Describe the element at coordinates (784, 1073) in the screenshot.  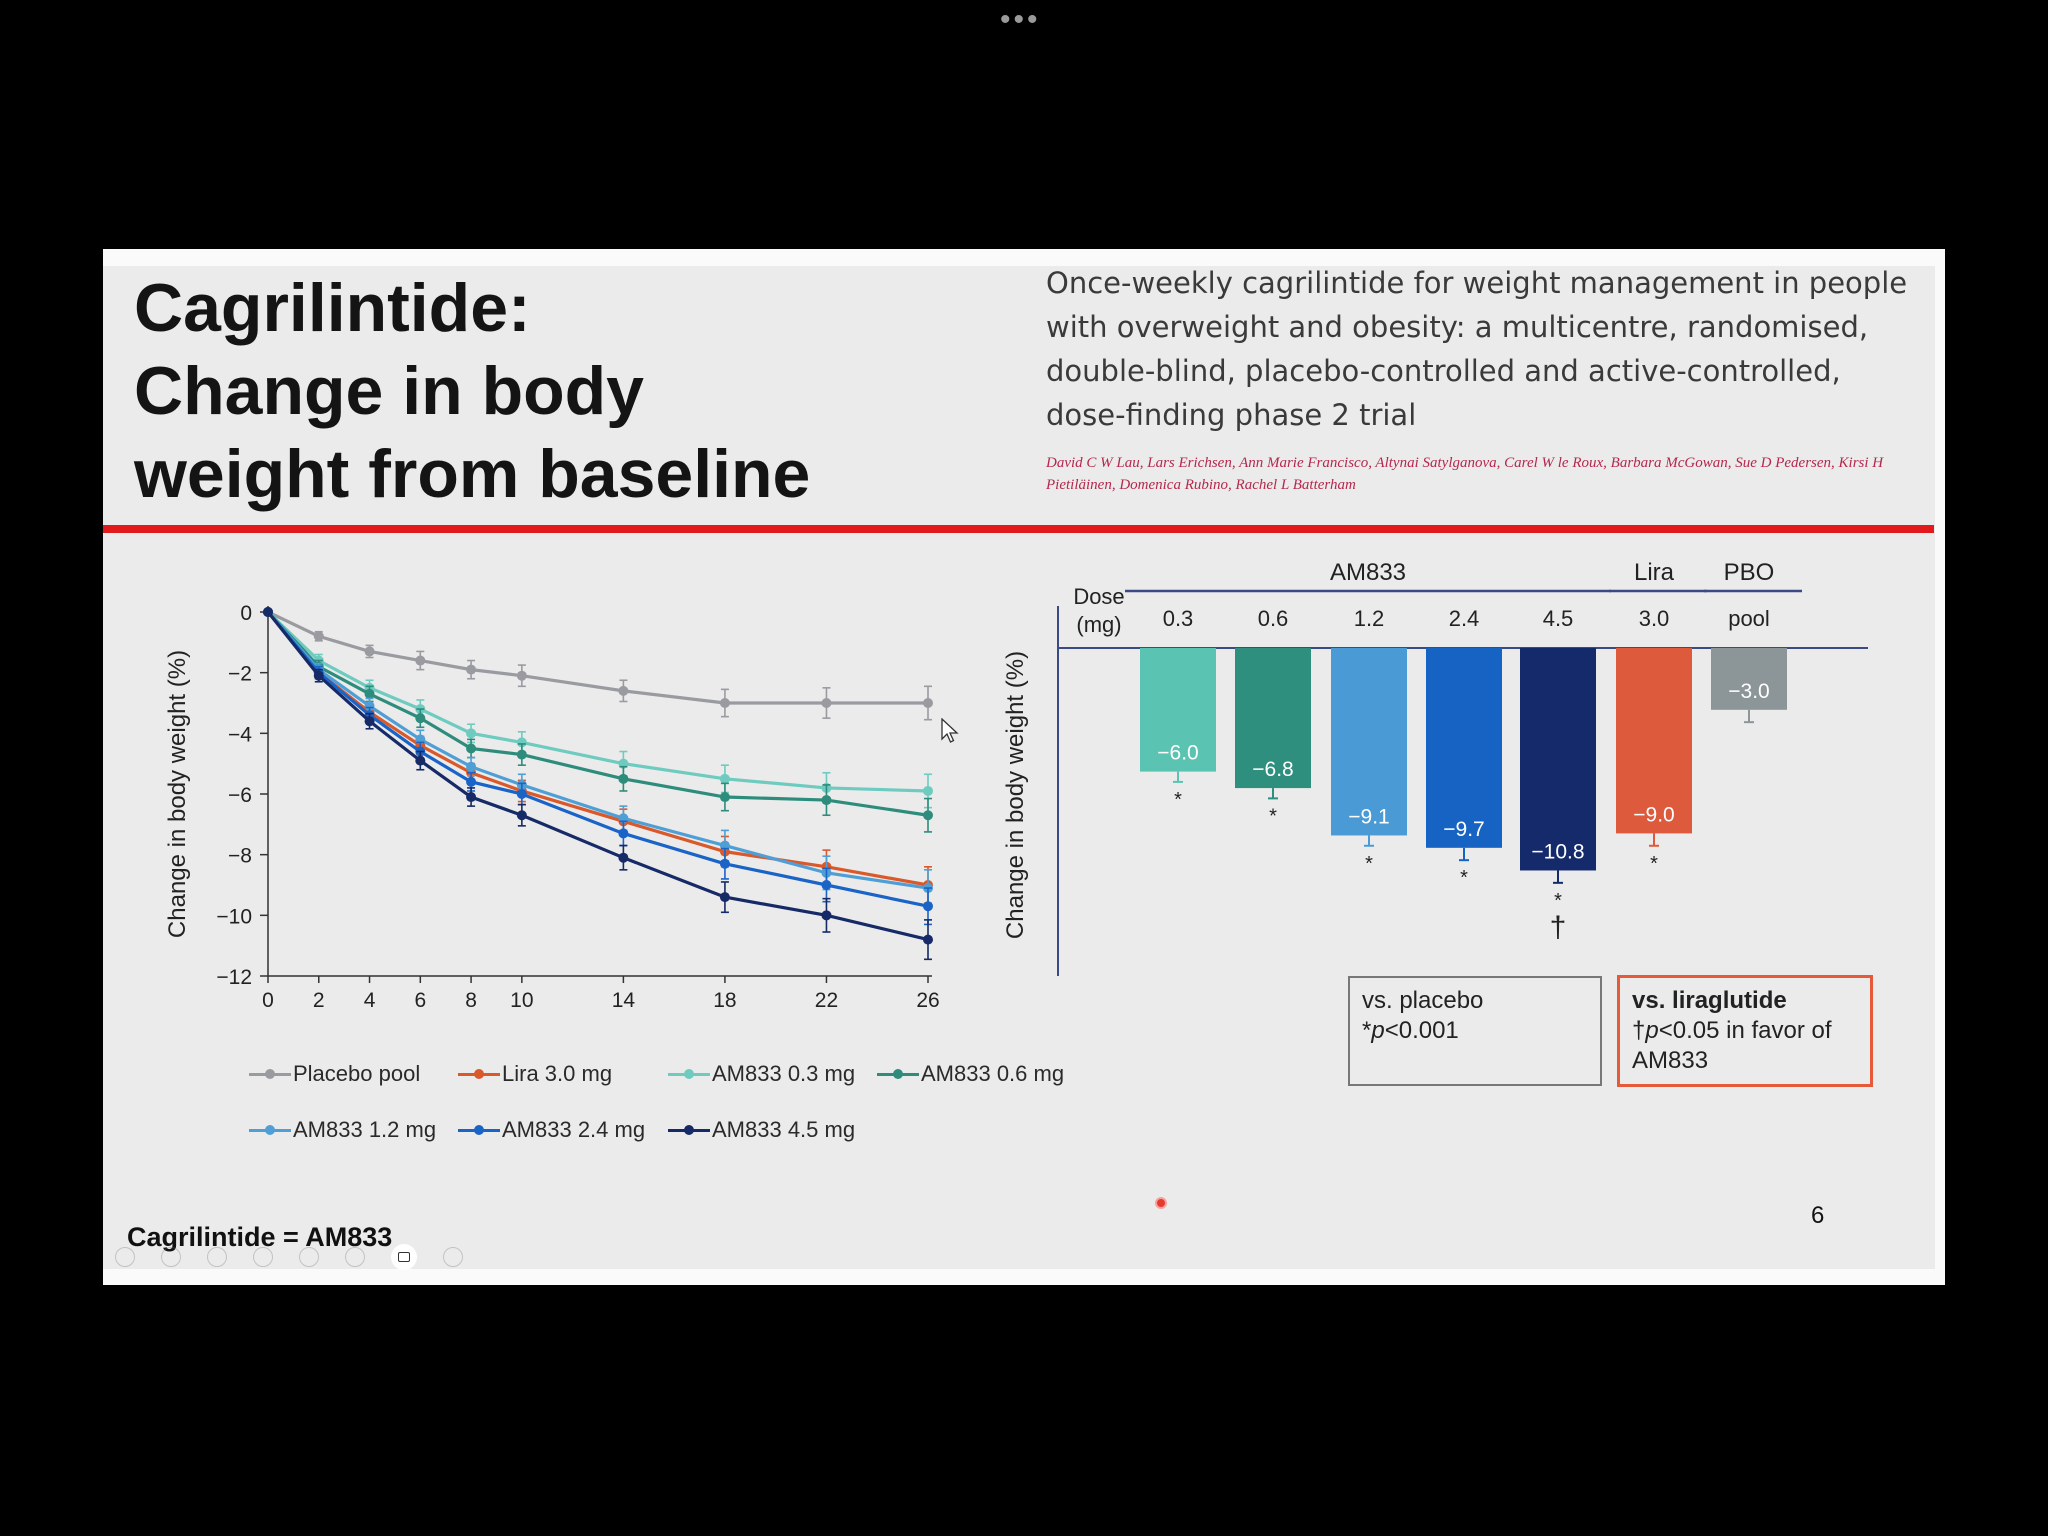
I see `legend-label: AM833 0.3 mg` at that location.